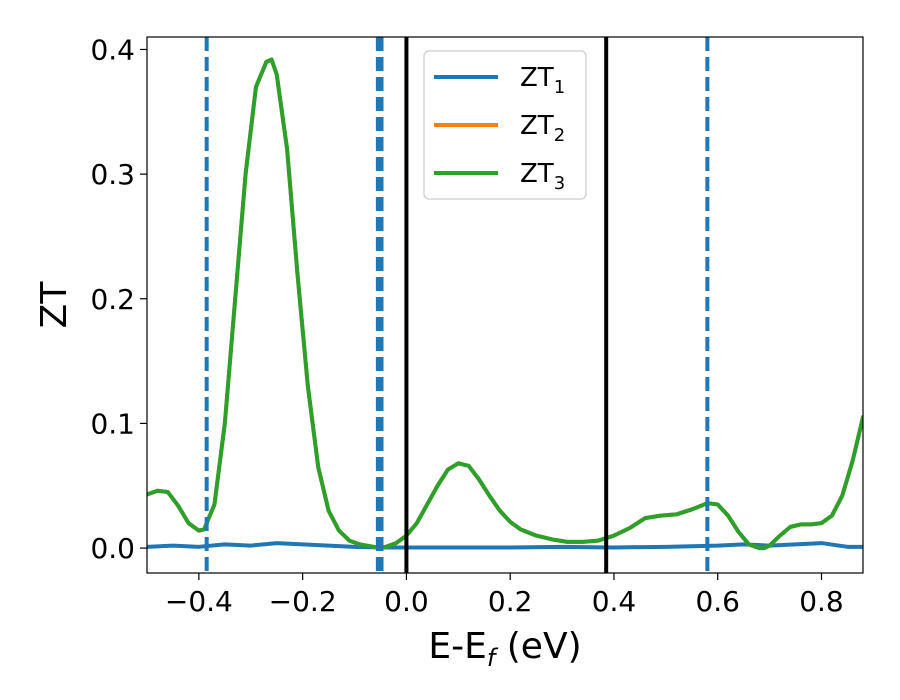  I want to click on y-axis-ticks: 0.0 0.1 0.2 0.3 0.4, so click(118, 299).